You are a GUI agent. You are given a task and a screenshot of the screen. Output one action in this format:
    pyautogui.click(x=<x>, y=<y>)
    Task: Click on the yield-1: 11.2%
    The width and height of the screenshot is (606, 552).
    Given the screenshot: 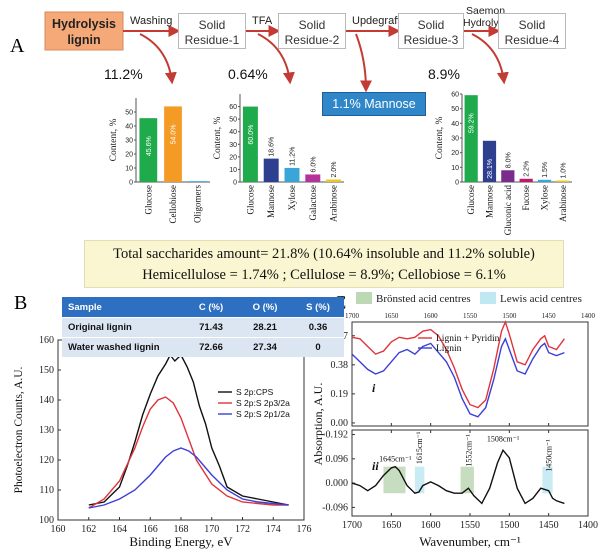 What is the action you would take?
    pyautogui.click(x=123, y=74)
    